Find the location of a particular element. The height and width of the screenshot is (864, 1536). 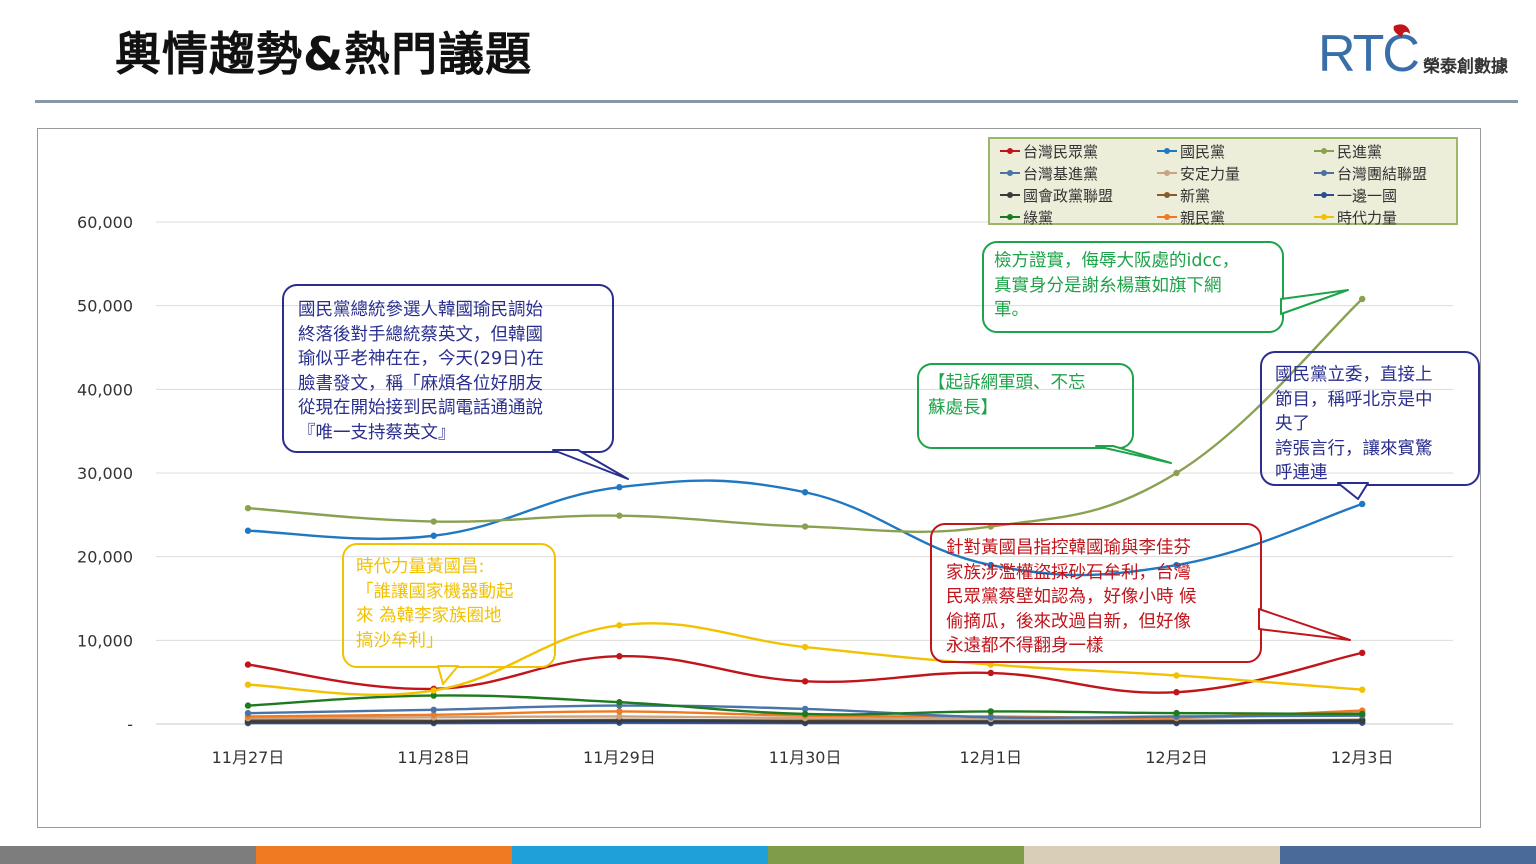

legend-item: 綠黨 is located at coordinates (1068, 217).